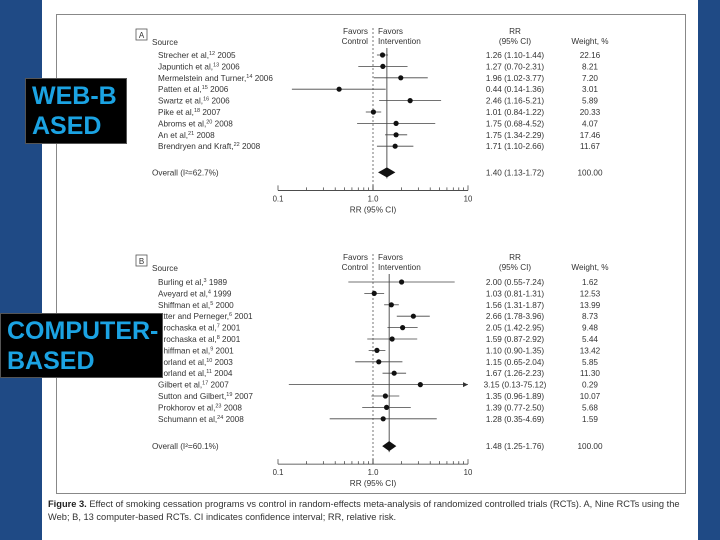  I want to click on rr-value: 1.15 (0.65-2.04), so click(515, 362).